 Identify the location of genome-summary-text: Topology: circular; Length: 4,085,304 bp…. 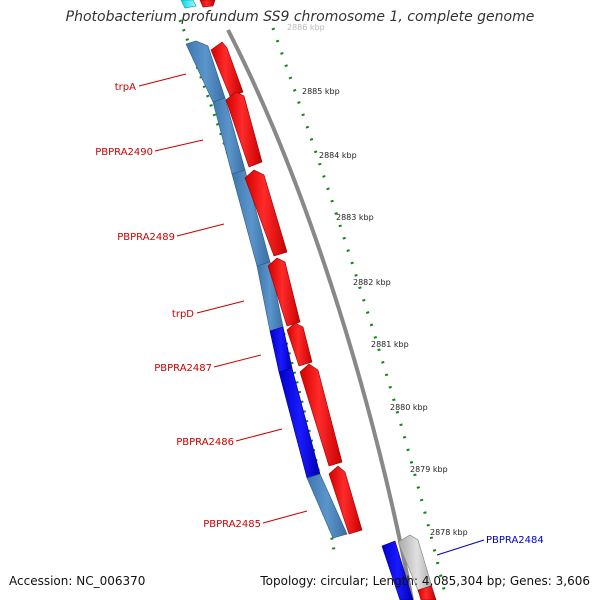
(425, 581).